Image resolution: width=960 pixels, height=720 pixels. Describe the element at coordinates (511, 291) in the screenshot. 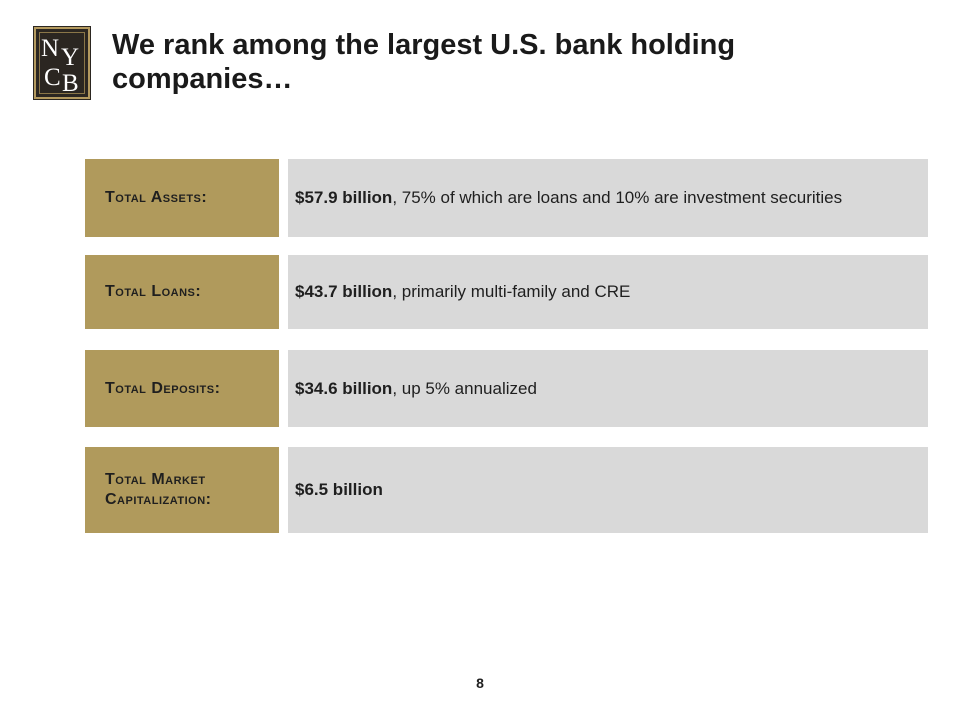

I see `total-loans-detail: , primarily multi-family and CRE` at that location.